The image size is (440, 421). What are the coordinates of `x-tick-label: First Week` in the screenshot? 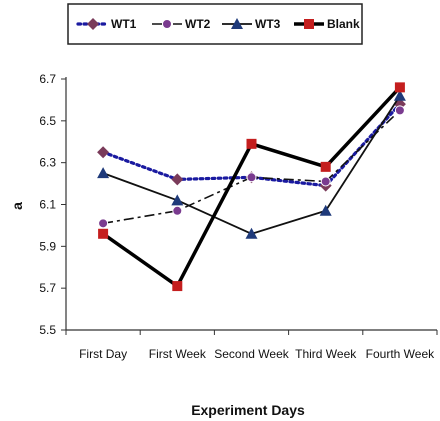 It's located at (178, 354).